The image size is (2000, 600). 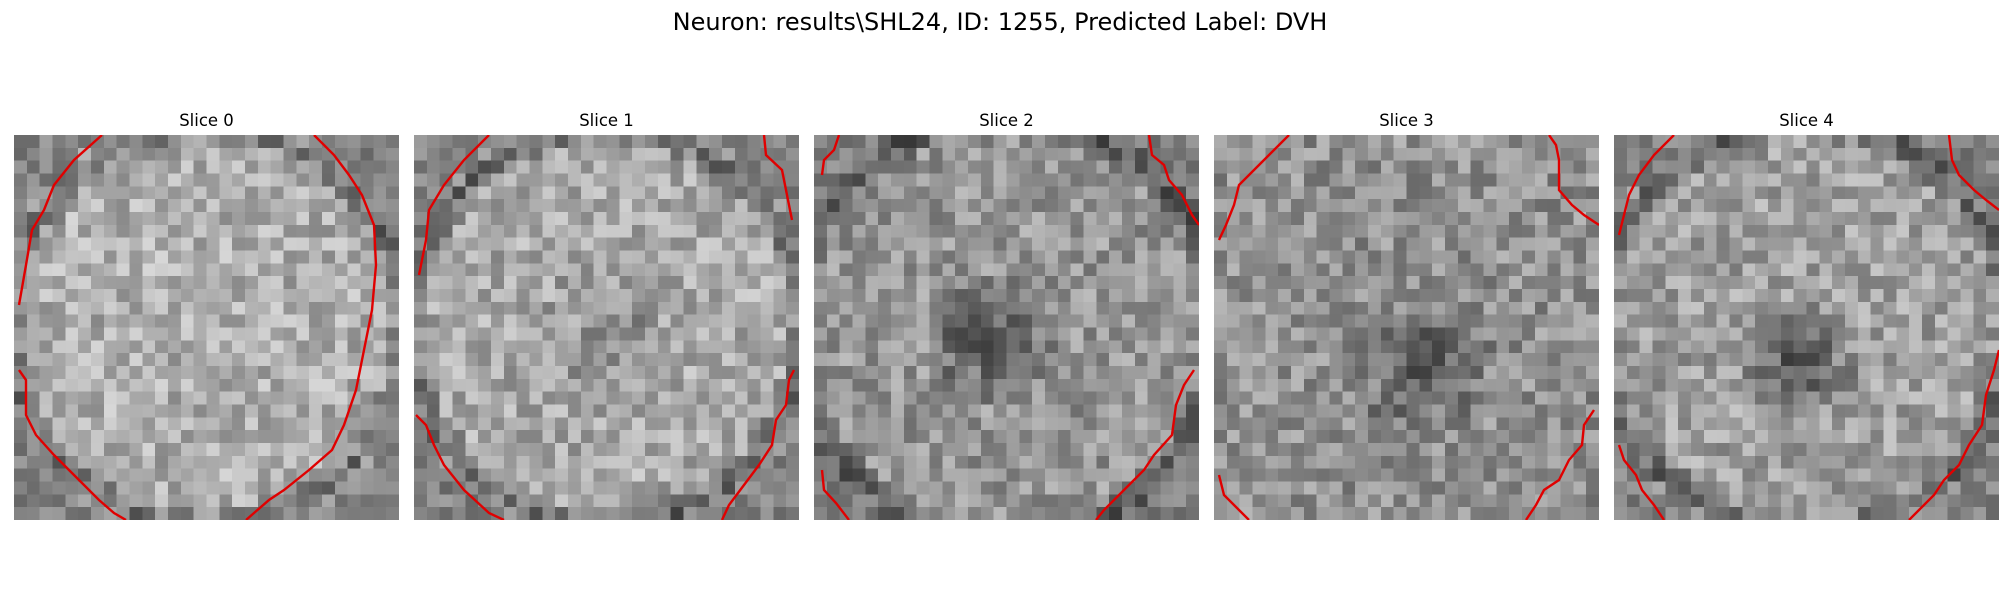 I want to click on slice-title: Slice 4, so click(x=1806, y=121).